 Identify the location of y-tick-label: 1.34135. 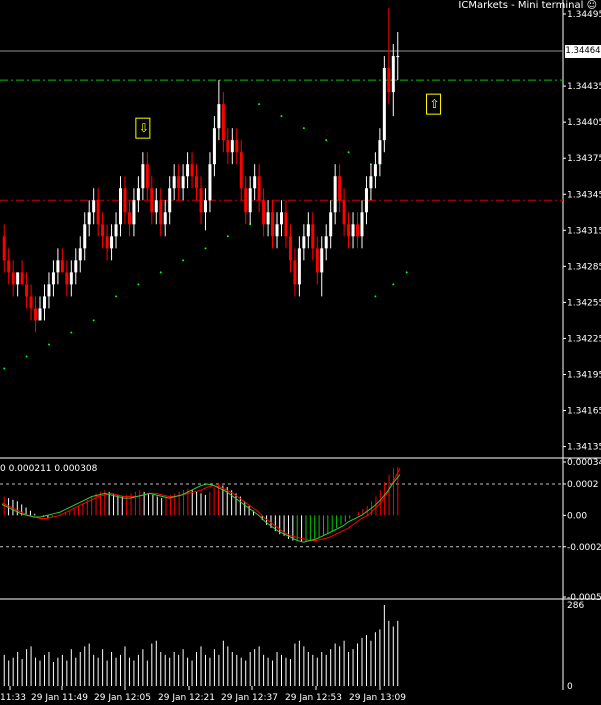
(584, 448).